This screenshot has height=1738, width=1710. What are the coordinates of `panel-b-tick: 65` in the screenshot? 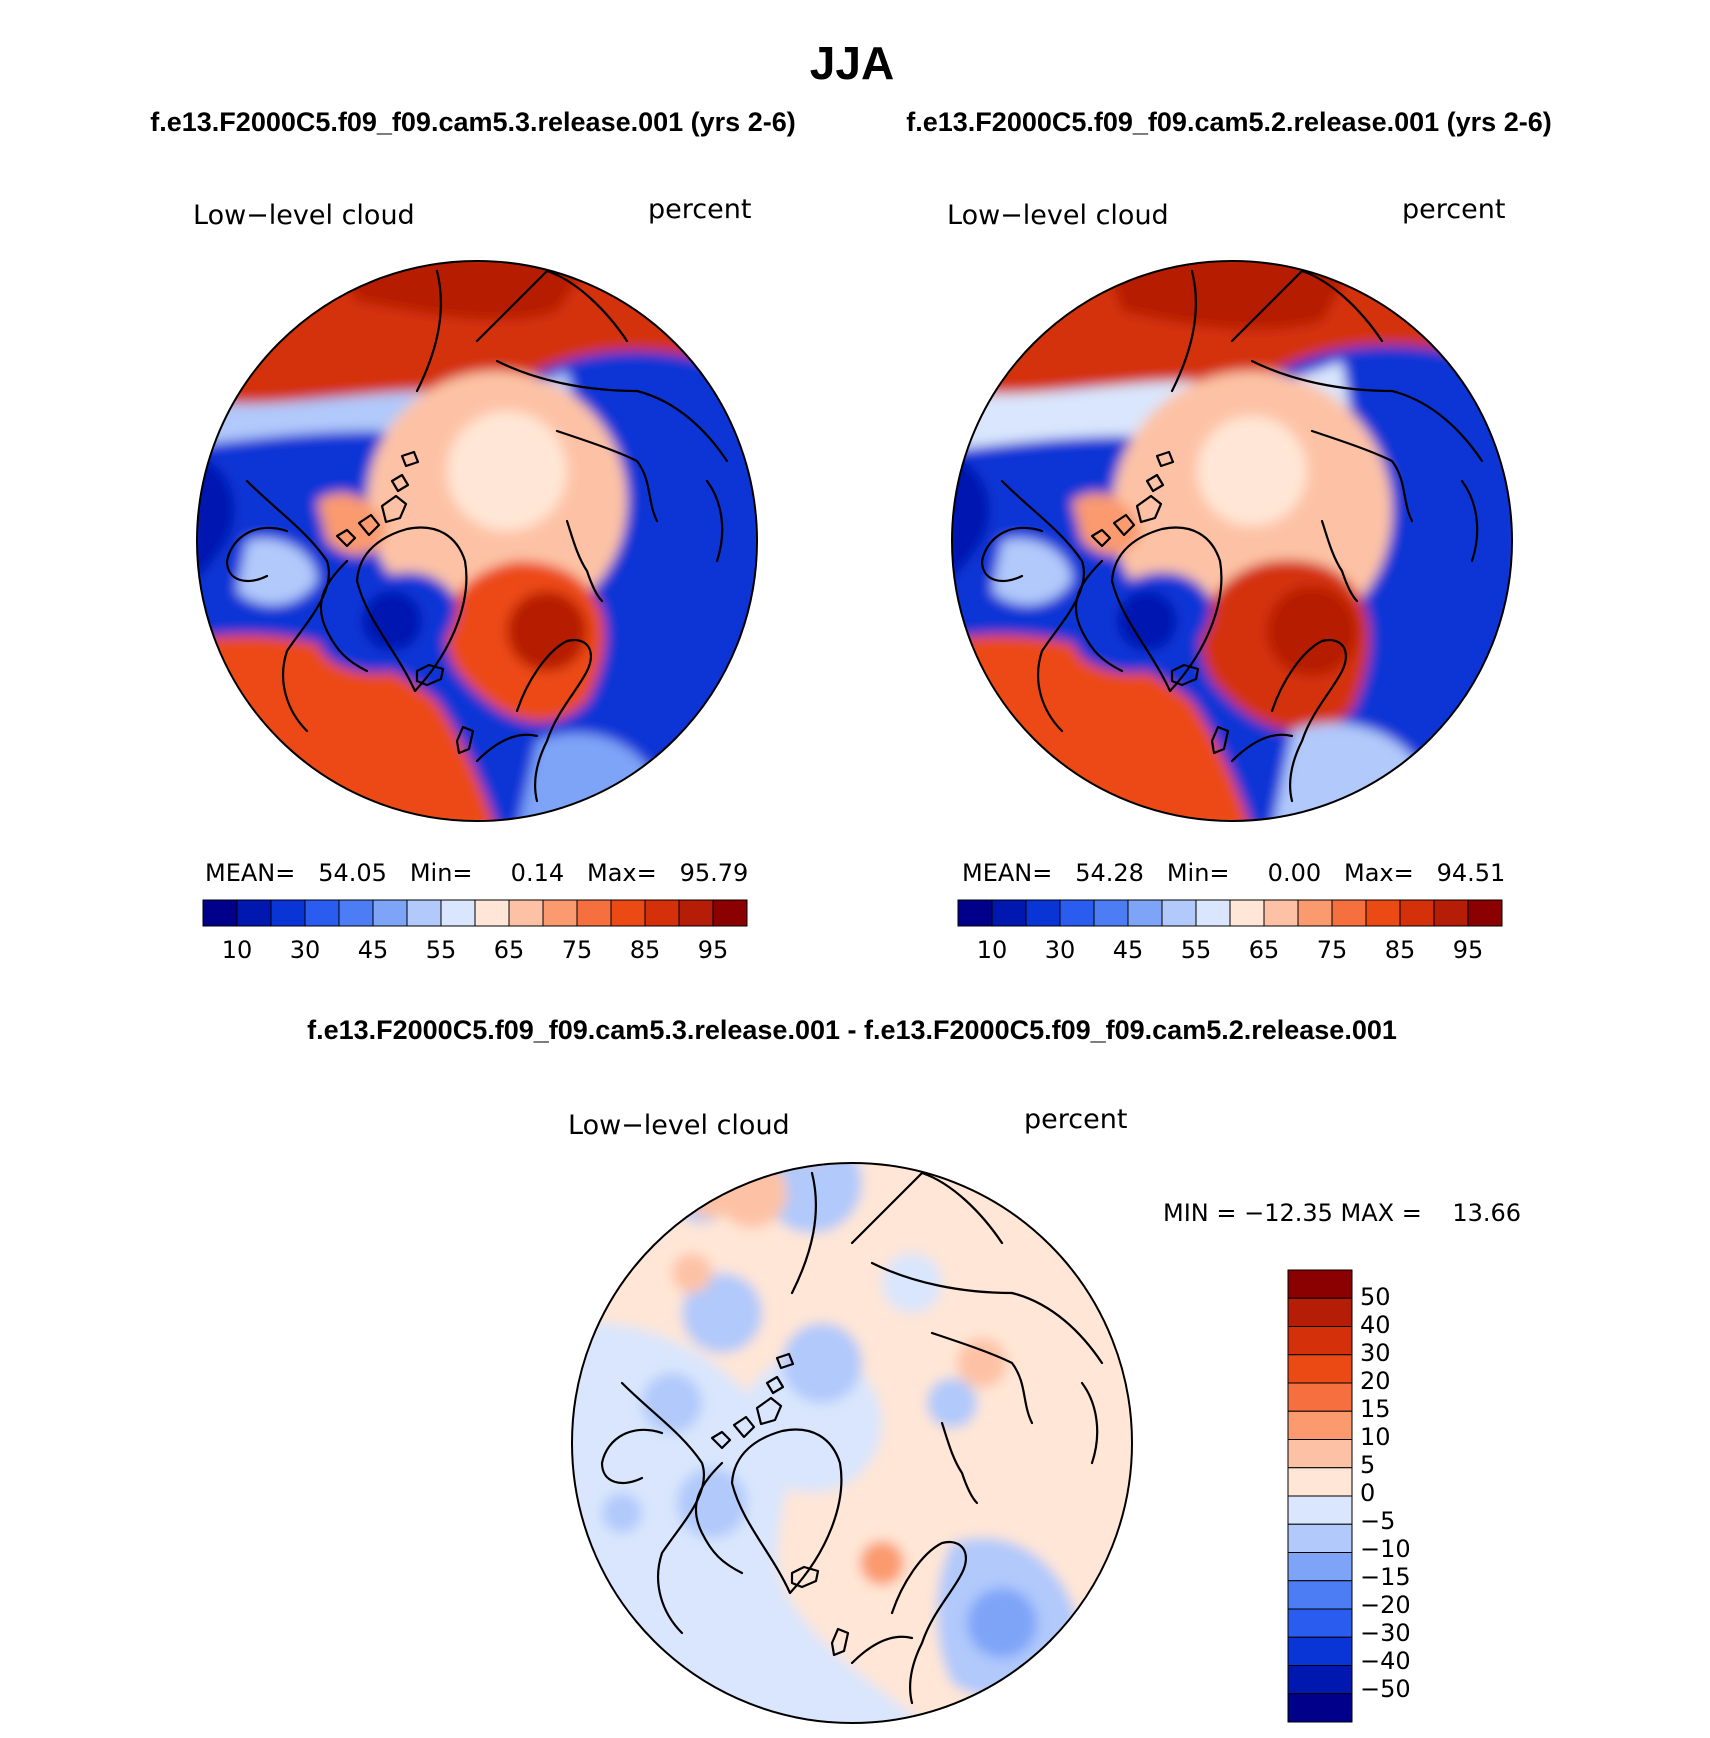 It's located at (1264, 950).